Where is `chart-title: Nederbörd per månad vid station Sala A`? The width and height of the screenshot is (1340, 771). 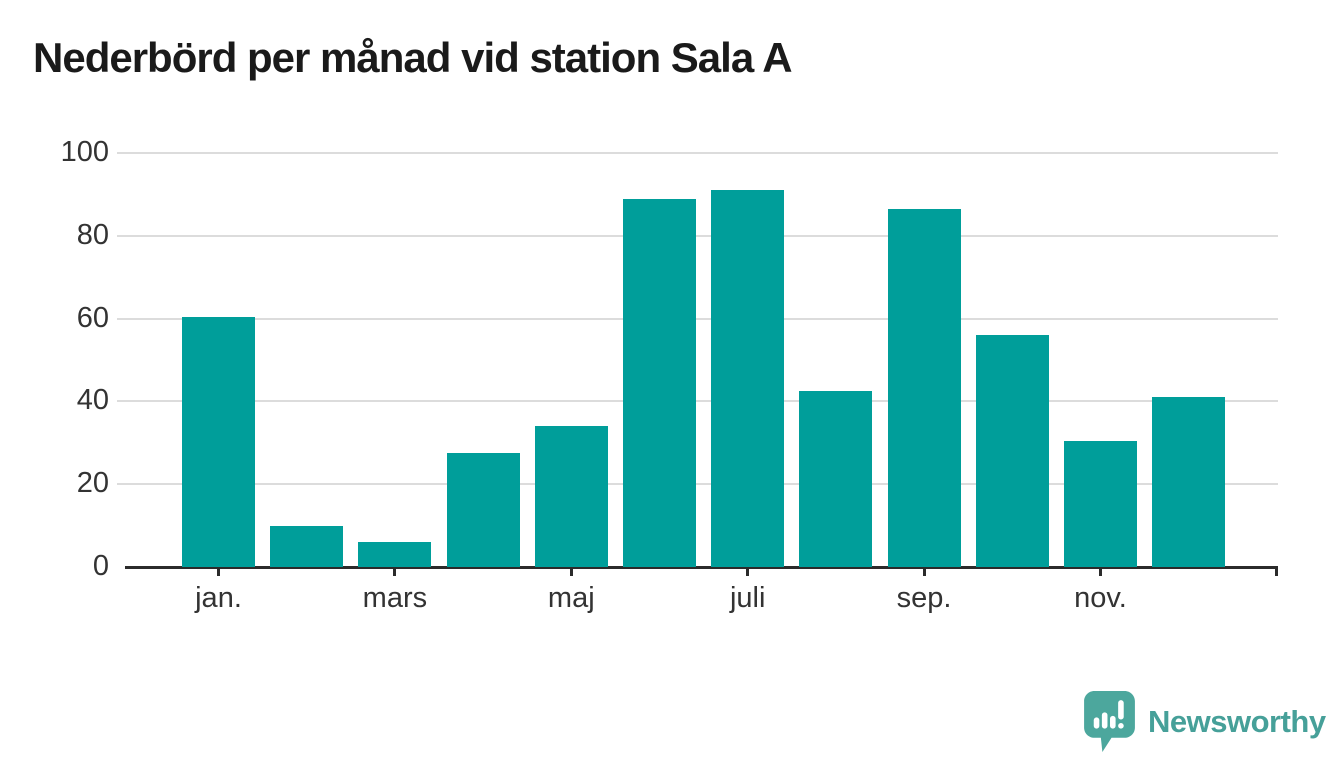 chart-title: Nederbörd per månad vid station Sala A is located at coordinates (413, 57).